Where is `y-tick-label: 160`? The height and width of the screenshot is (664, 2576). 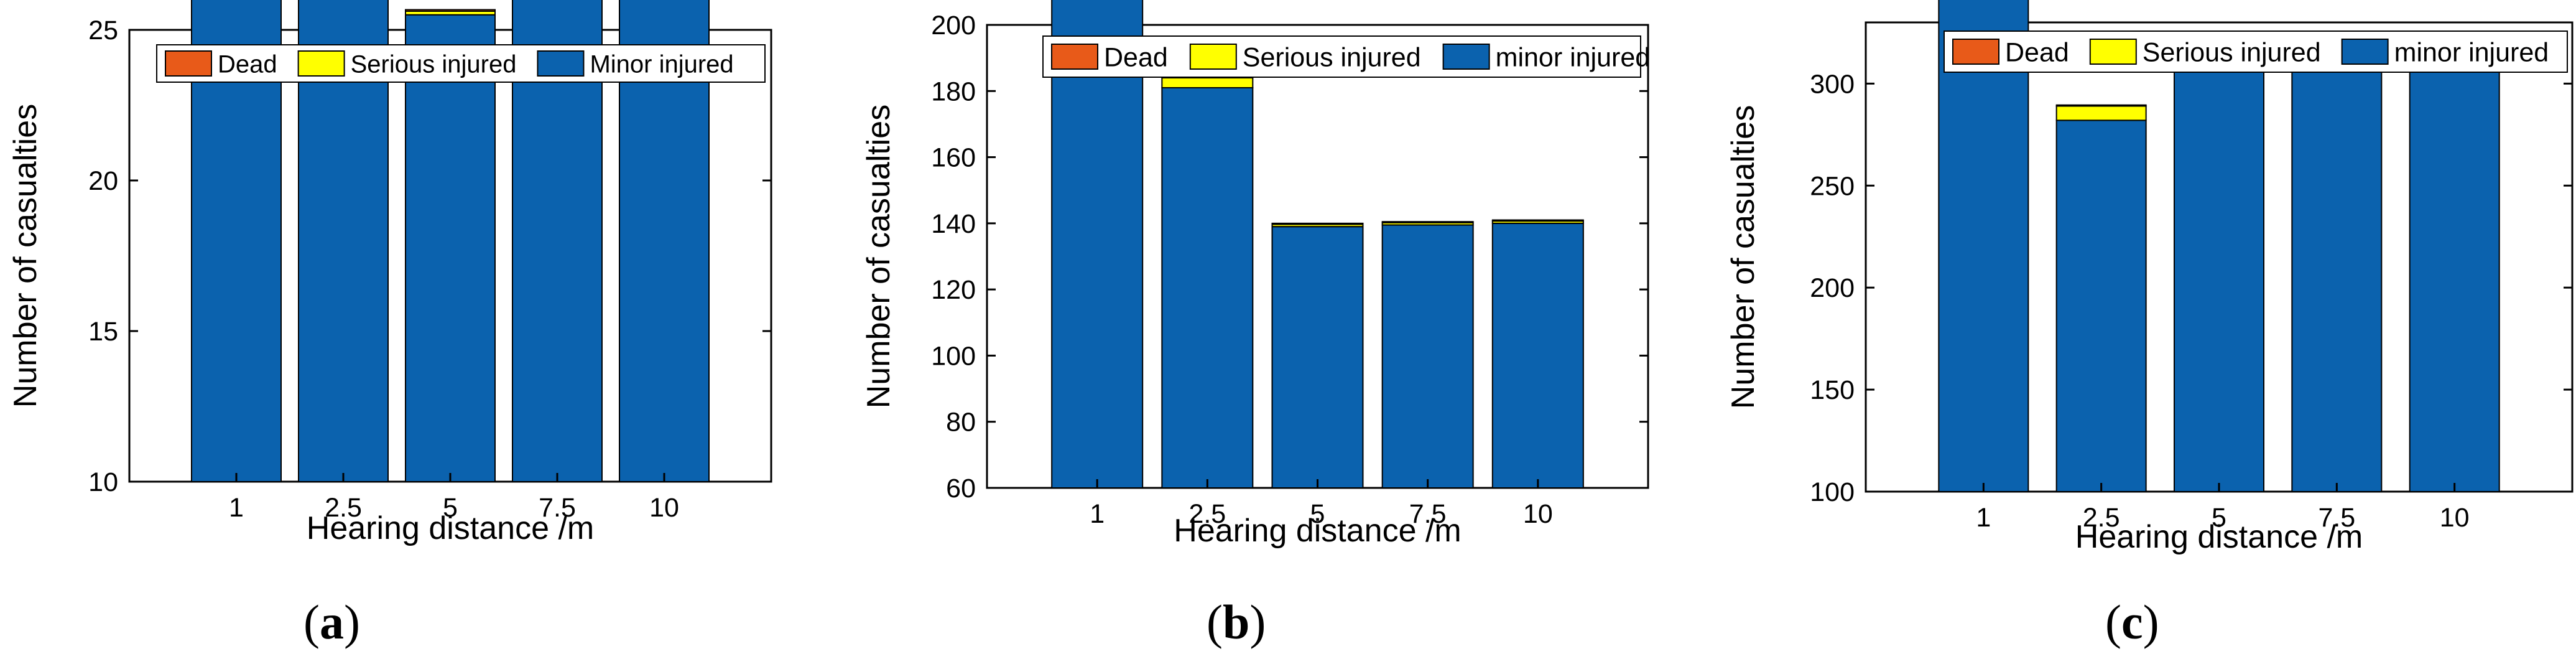 y-tick-label: 160 is located at coordinates (954, 158).